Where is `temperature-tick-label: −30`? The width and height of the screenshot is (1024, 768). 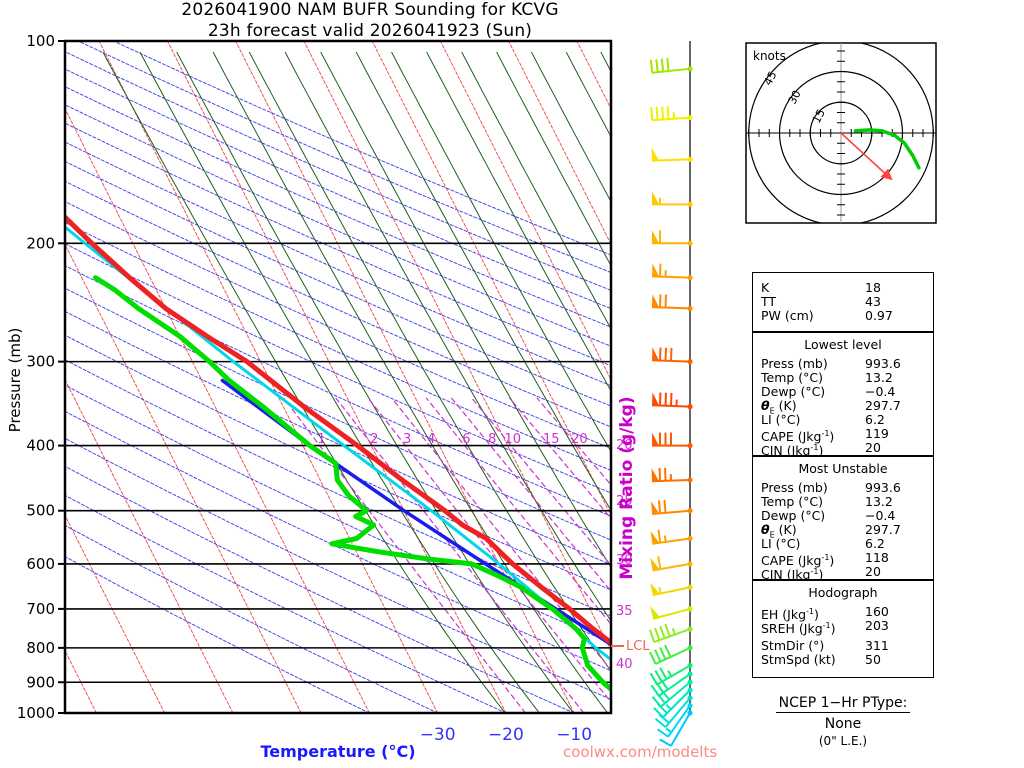
temperature-tick-label: −30 is located at coordinates (438, 735).